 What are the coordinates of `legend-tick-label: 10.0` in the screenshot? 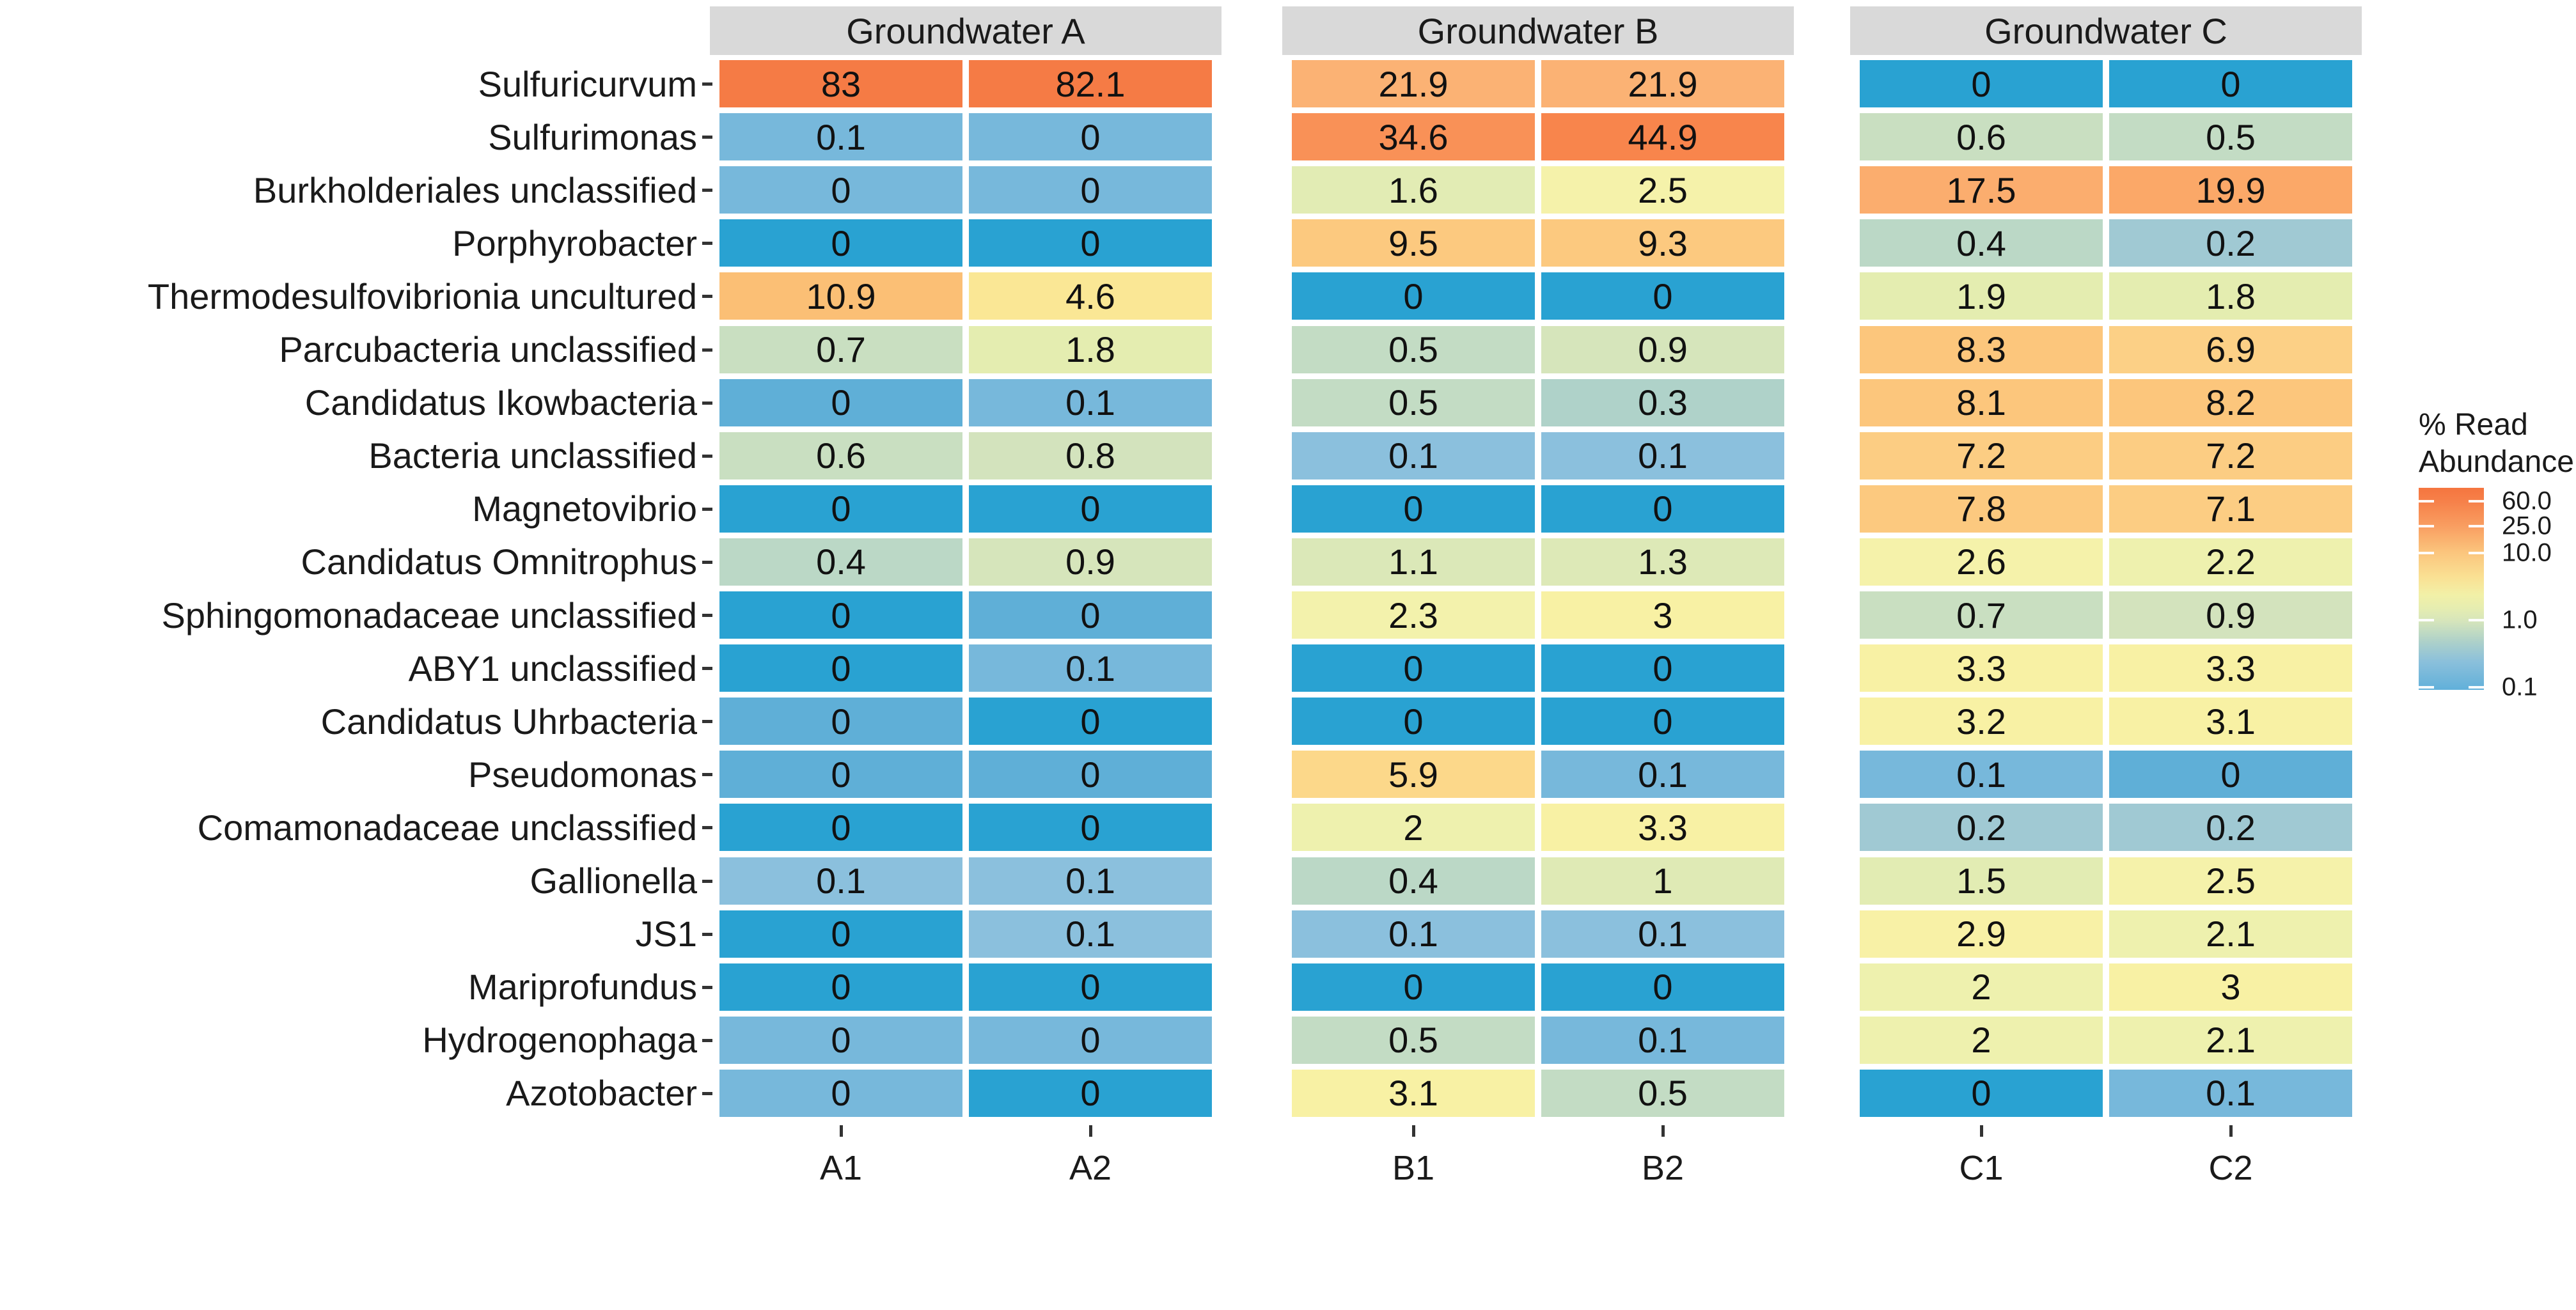 It's located at (2527, 552).